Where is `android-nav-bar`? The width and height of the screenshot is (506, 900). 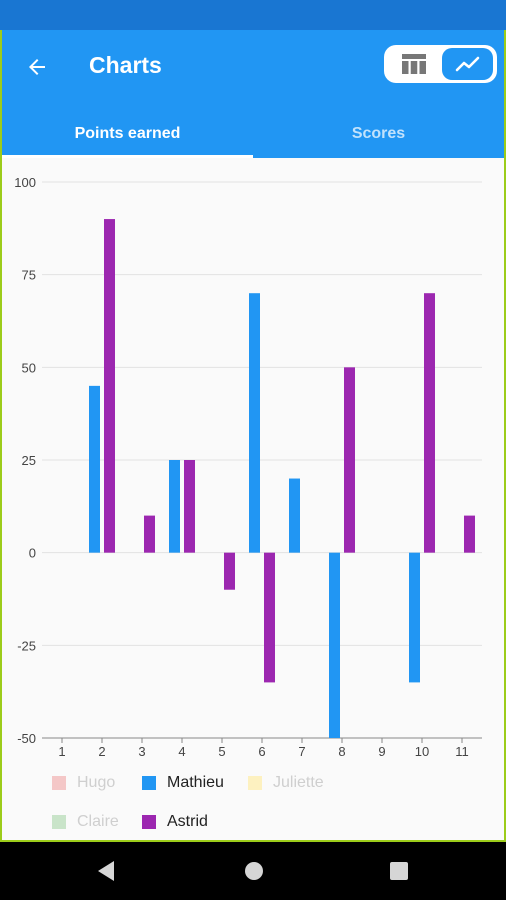
android-nav-bar is located at coordinates (253, 871).